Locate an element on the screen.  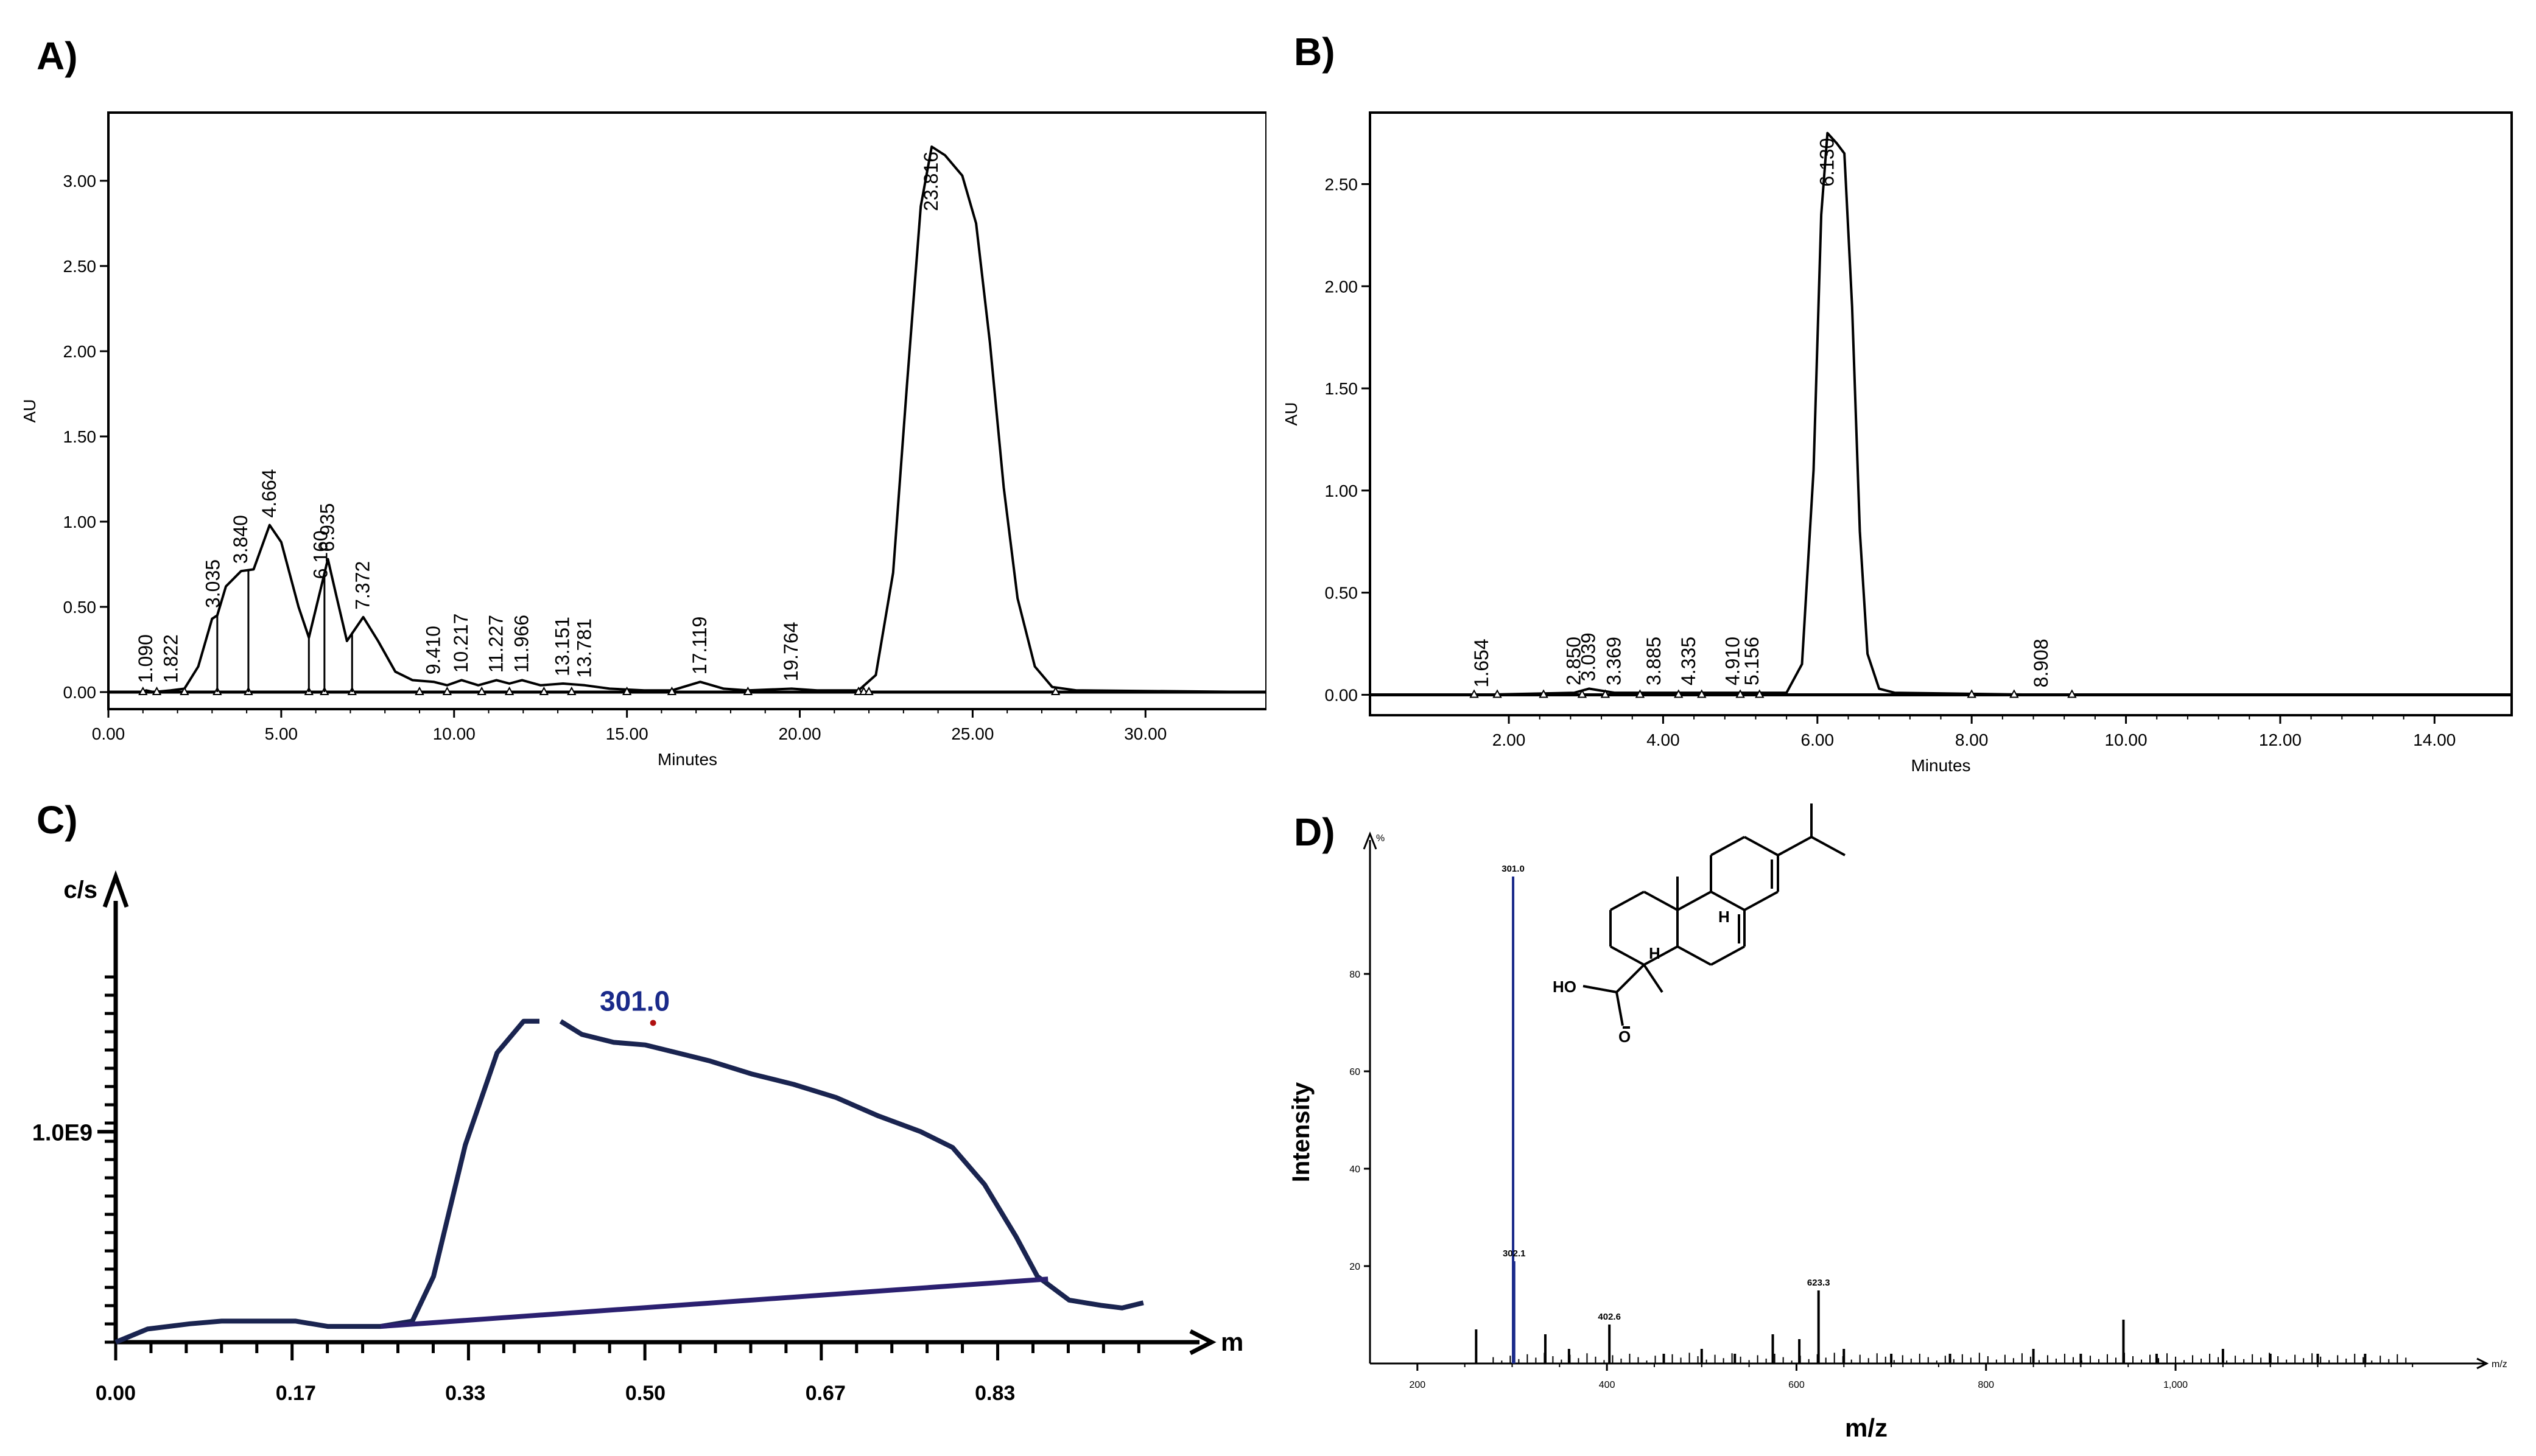
x-tick-label-a: 25.00 is located at coordinates (972, 733).